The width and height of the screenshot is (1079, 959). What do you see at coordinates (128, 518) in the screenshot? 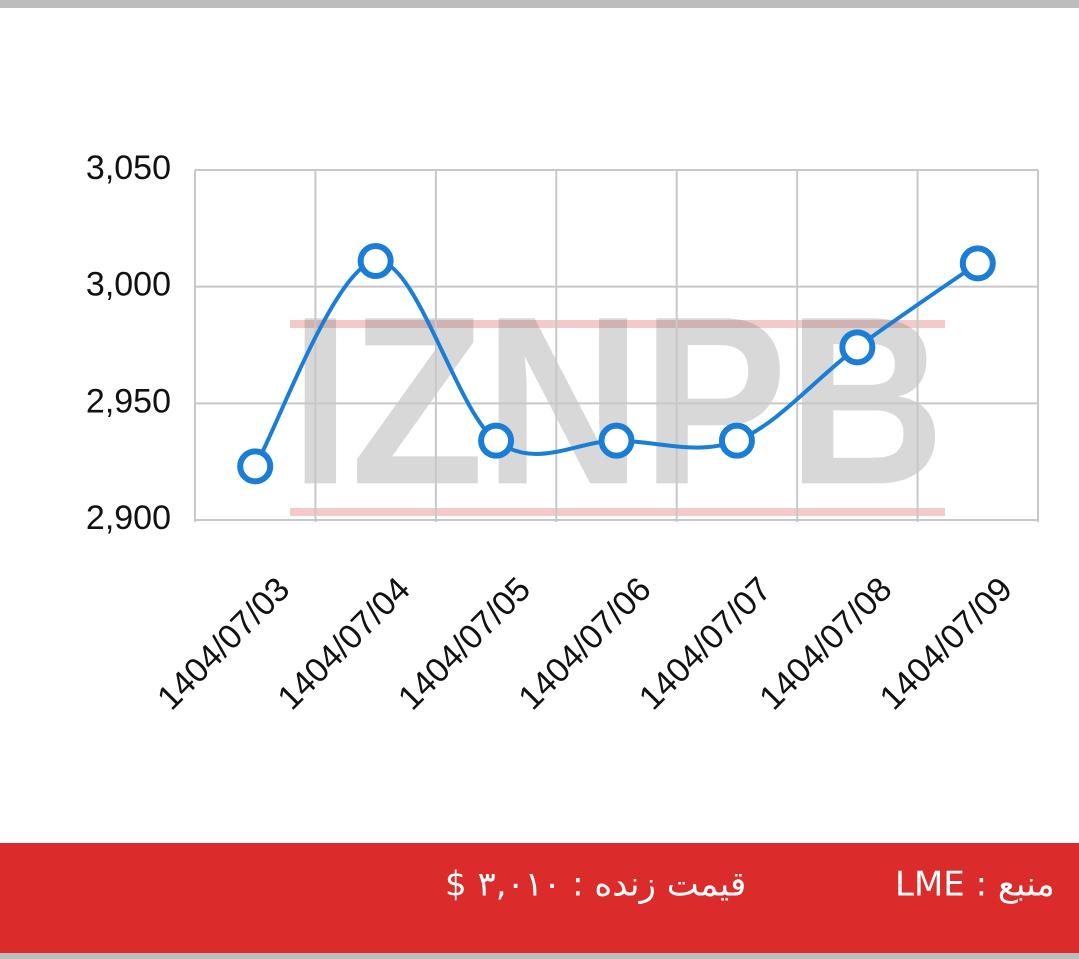
I see `y-tick-label: 2,900` at bounding box center [128, 518].